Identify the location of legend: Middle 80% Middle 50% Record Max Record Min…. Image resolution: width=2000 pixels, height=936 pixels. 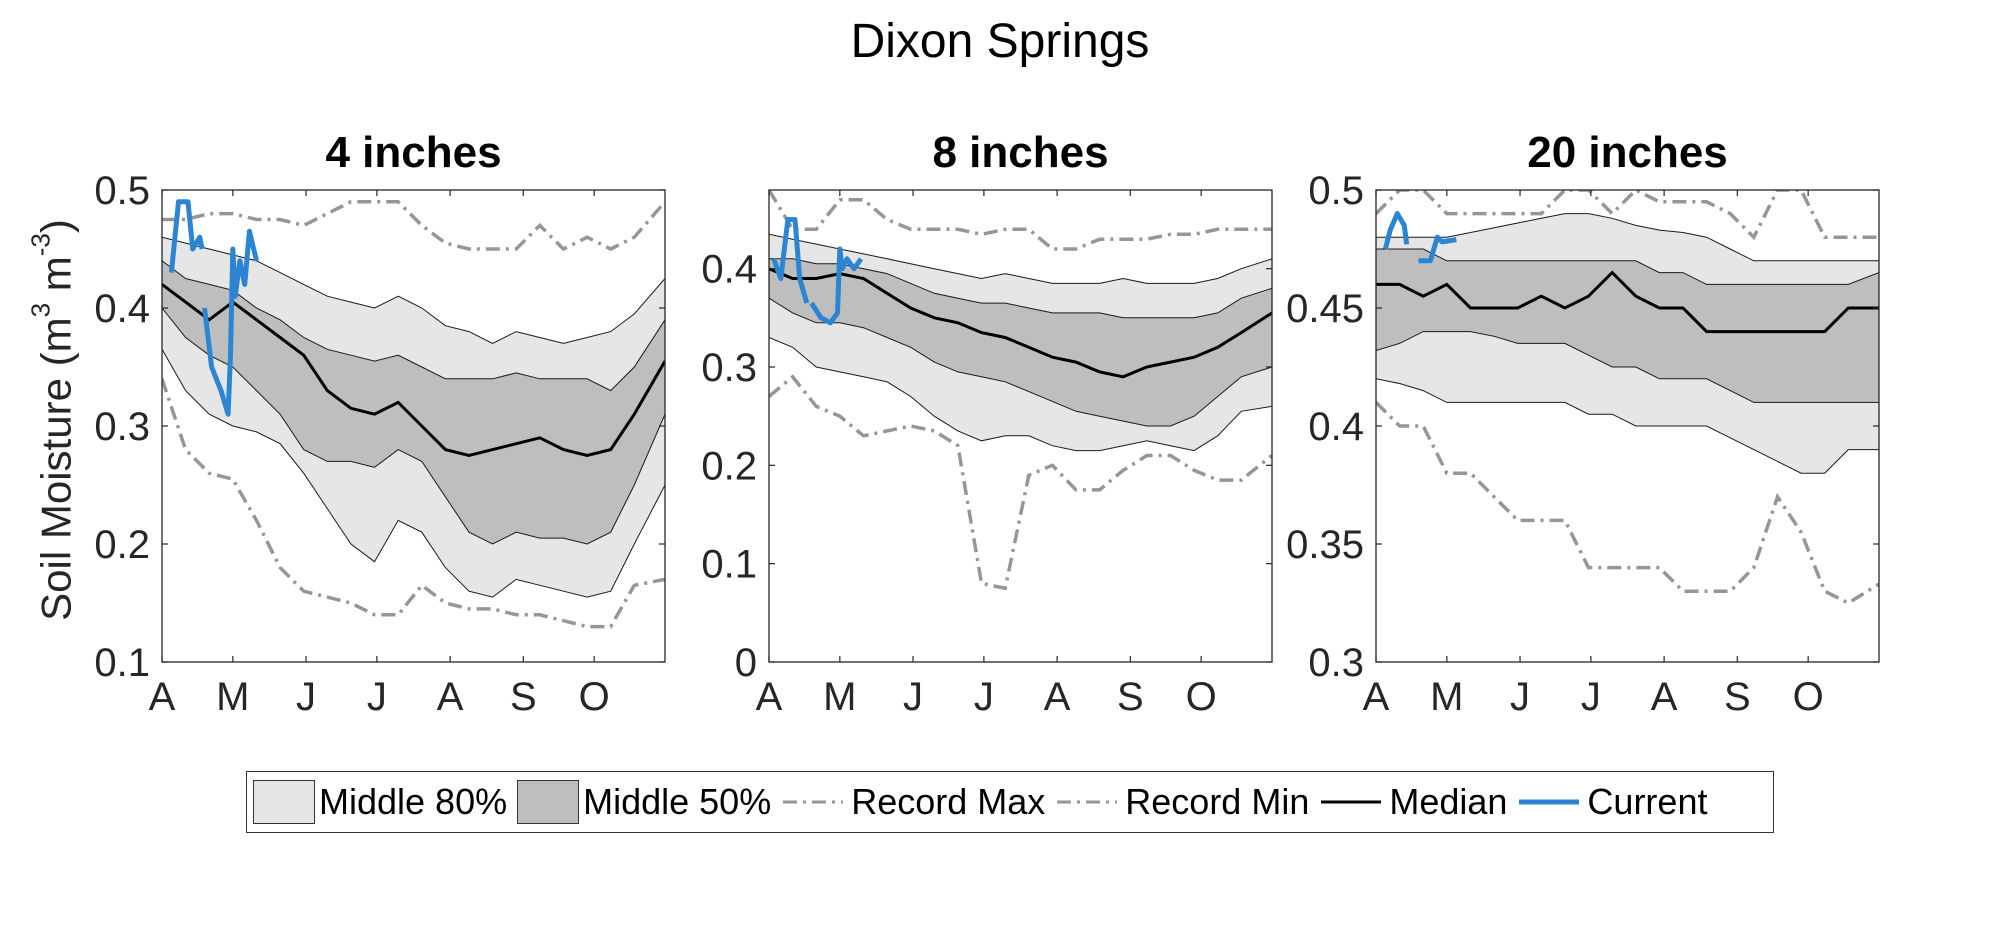
(1010, 802).